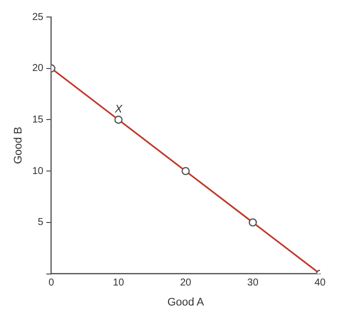 Image resolution: width=338 pixels, height=321 pixels. Describe the element at coordinates (186, 302) in the screenshot. I see `x-axis-title: Good A` at that location.